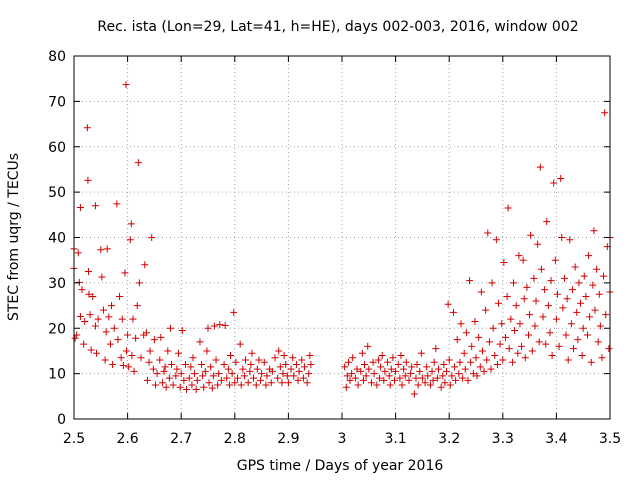 The width and height of the screenshot is (640, 480). I want to click on x-tick-label: 3.4, so click(556, 439).